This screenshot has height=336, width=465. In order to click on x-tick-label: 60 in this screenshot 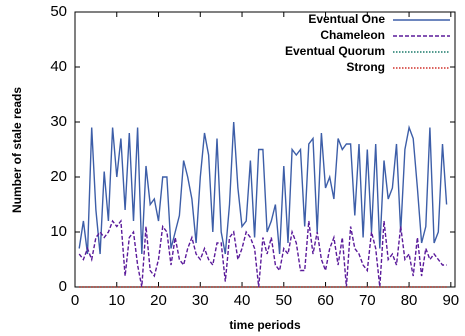, I will do `click(325, 300)`.